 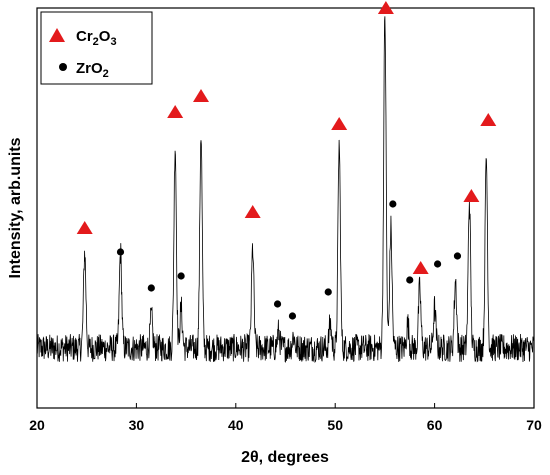 I want to click on legend-label-cr2o3: Cr2O3, so click(x=96, y=38).